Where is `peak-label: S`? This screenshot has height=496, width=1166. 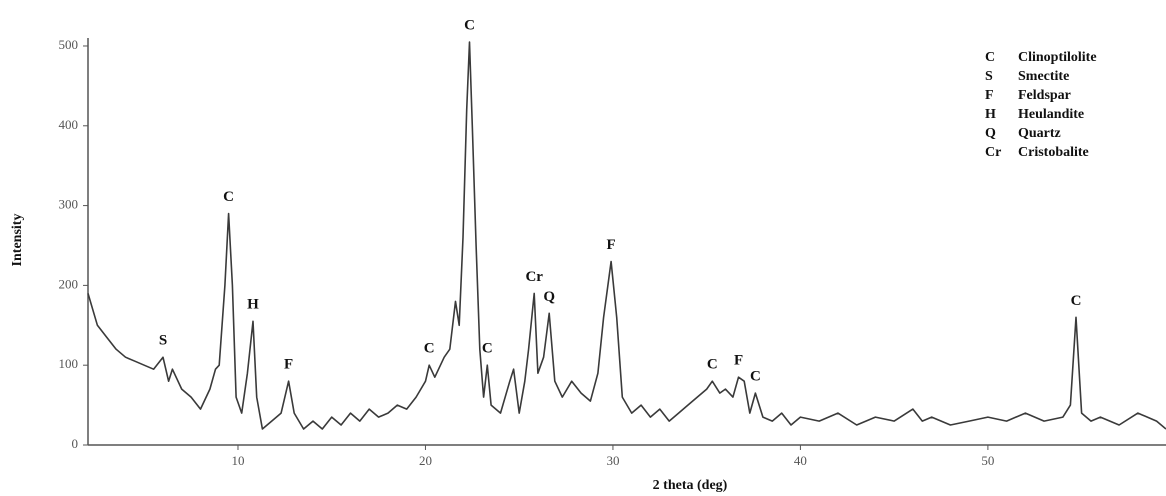
peak-label: S is located at coordinates (163, 341).